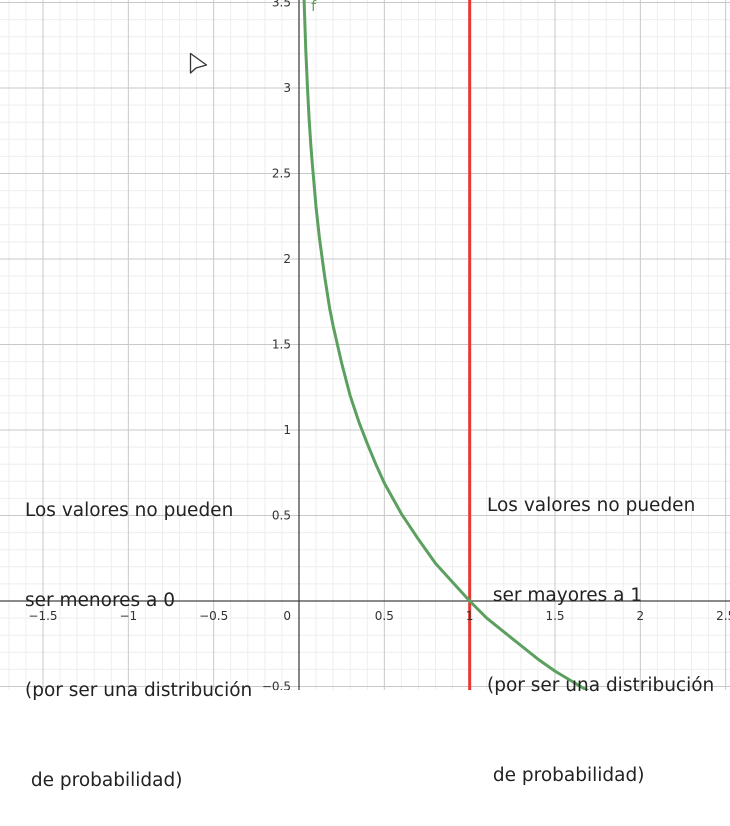 This screenshot has height=826, width=730. I want to click on mouse-pointer-icon, so click(198, 63).